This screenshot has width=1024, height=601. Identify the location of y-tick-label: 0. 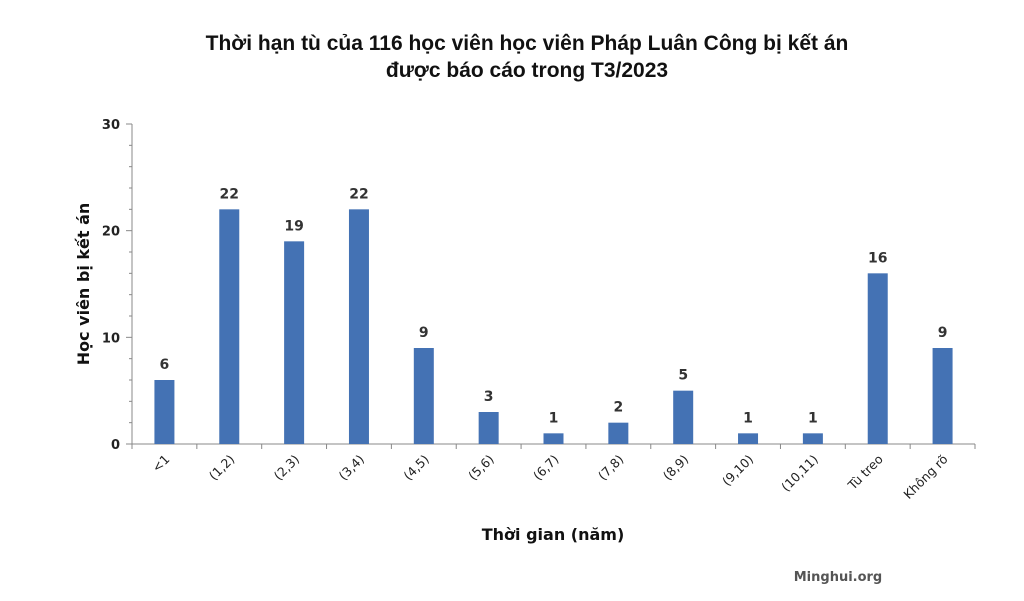
(115, 445).